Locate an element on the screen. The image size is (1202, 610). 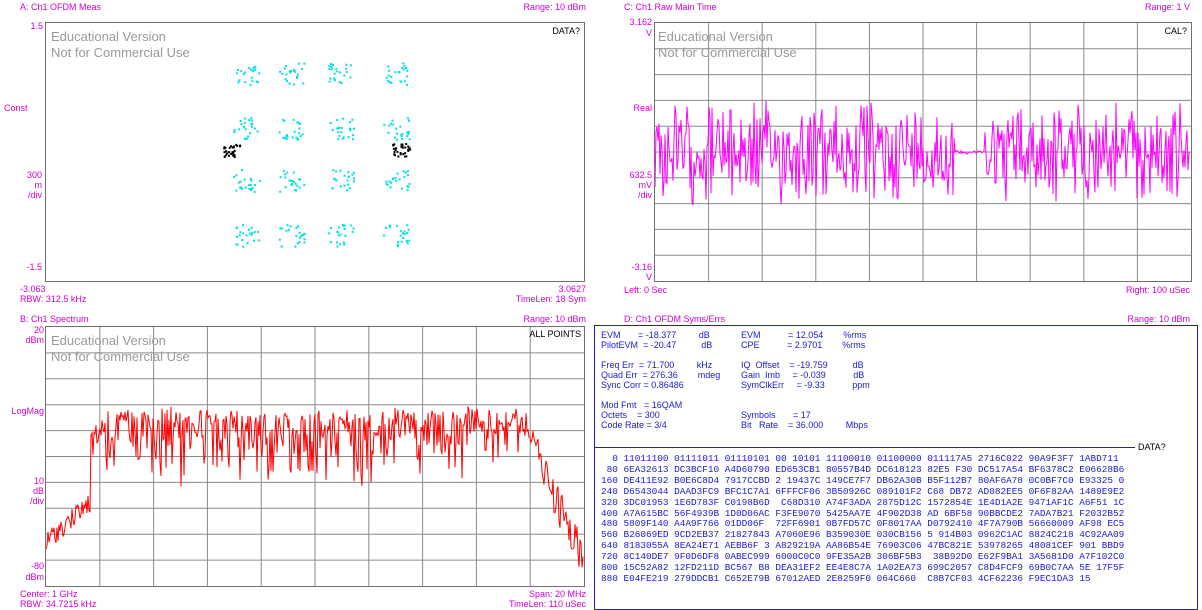
panel-a-footer-right: TimeLen: 18 Sym is located at coordinates (550, 299).